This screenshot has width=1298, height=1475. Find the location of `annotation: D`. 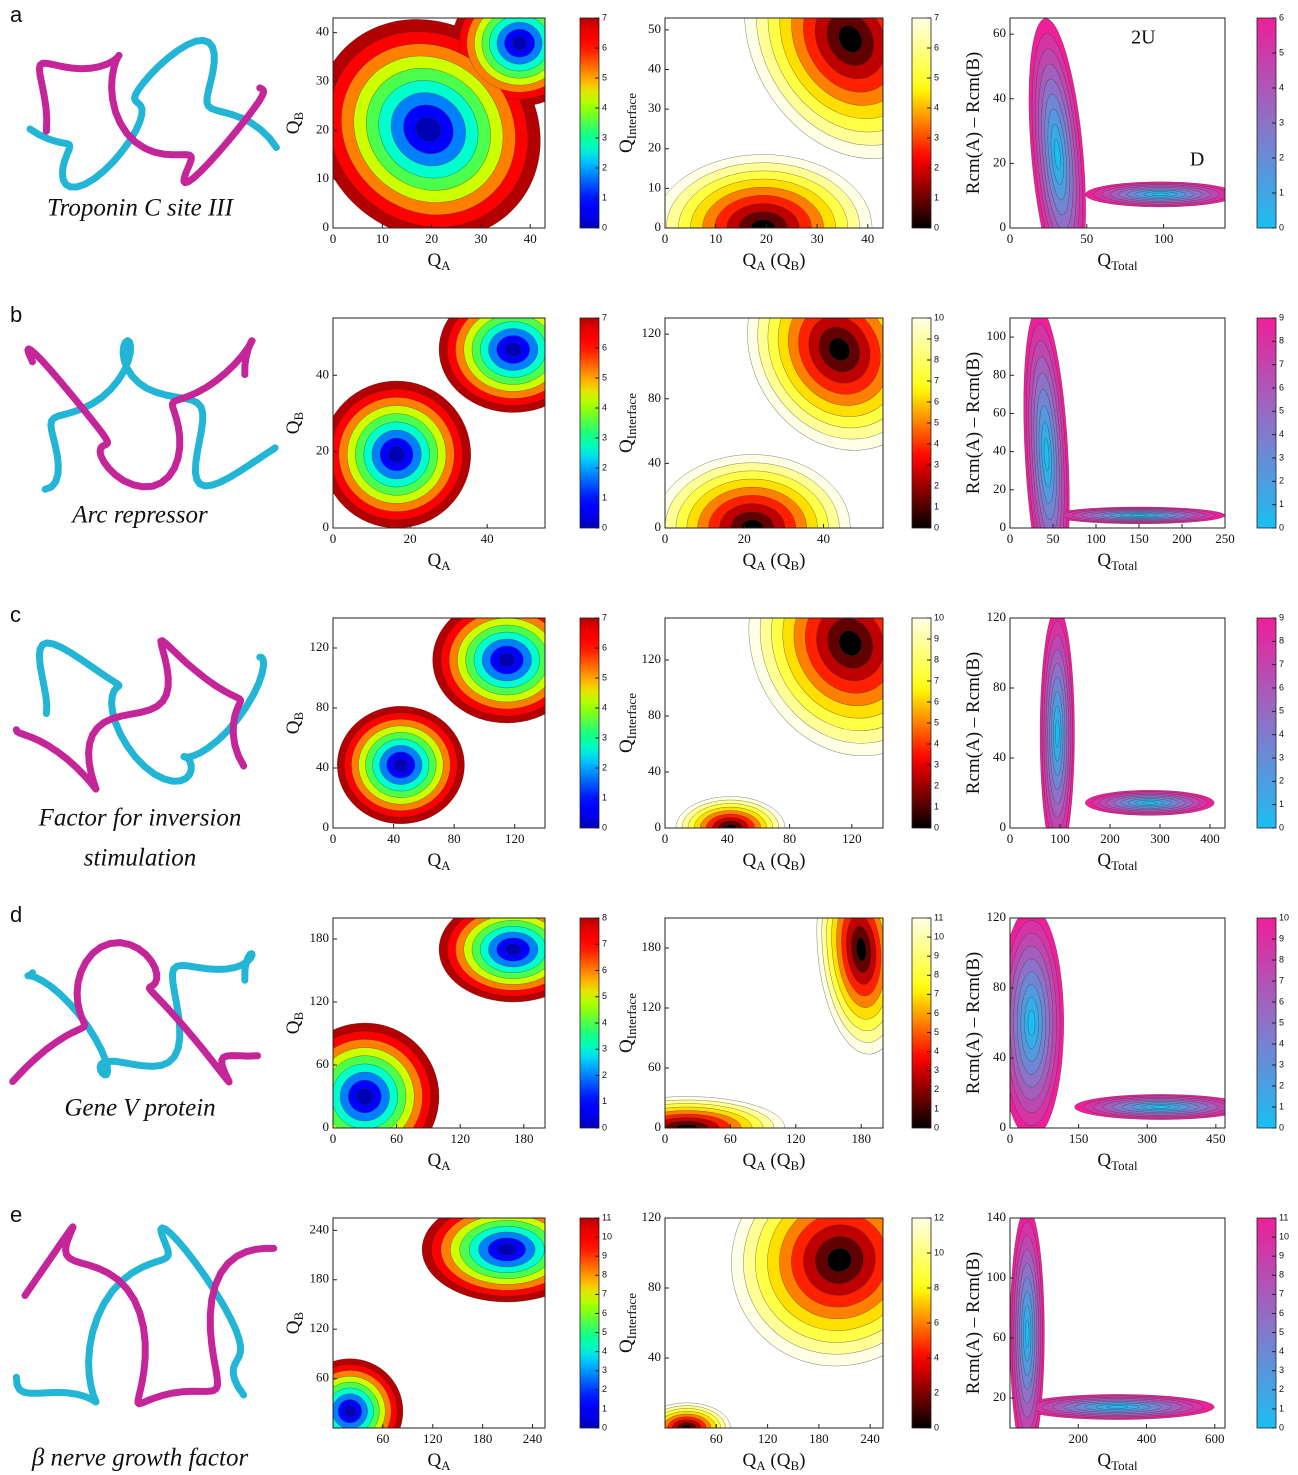

annotation: D is located at coordinates (1197, 159).